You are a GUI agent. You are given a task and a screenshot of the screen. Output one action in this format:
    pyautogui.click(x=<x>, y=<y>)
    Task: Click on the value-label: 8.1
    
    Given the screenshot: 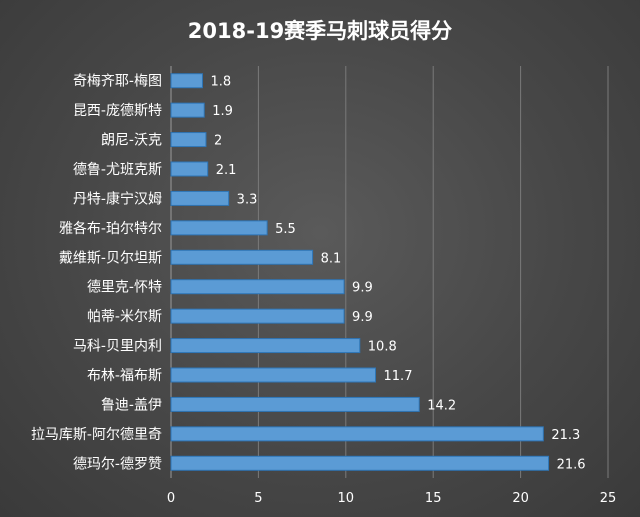 What is the action you would take?
    pyautogui.click(x=331, y=258)
    